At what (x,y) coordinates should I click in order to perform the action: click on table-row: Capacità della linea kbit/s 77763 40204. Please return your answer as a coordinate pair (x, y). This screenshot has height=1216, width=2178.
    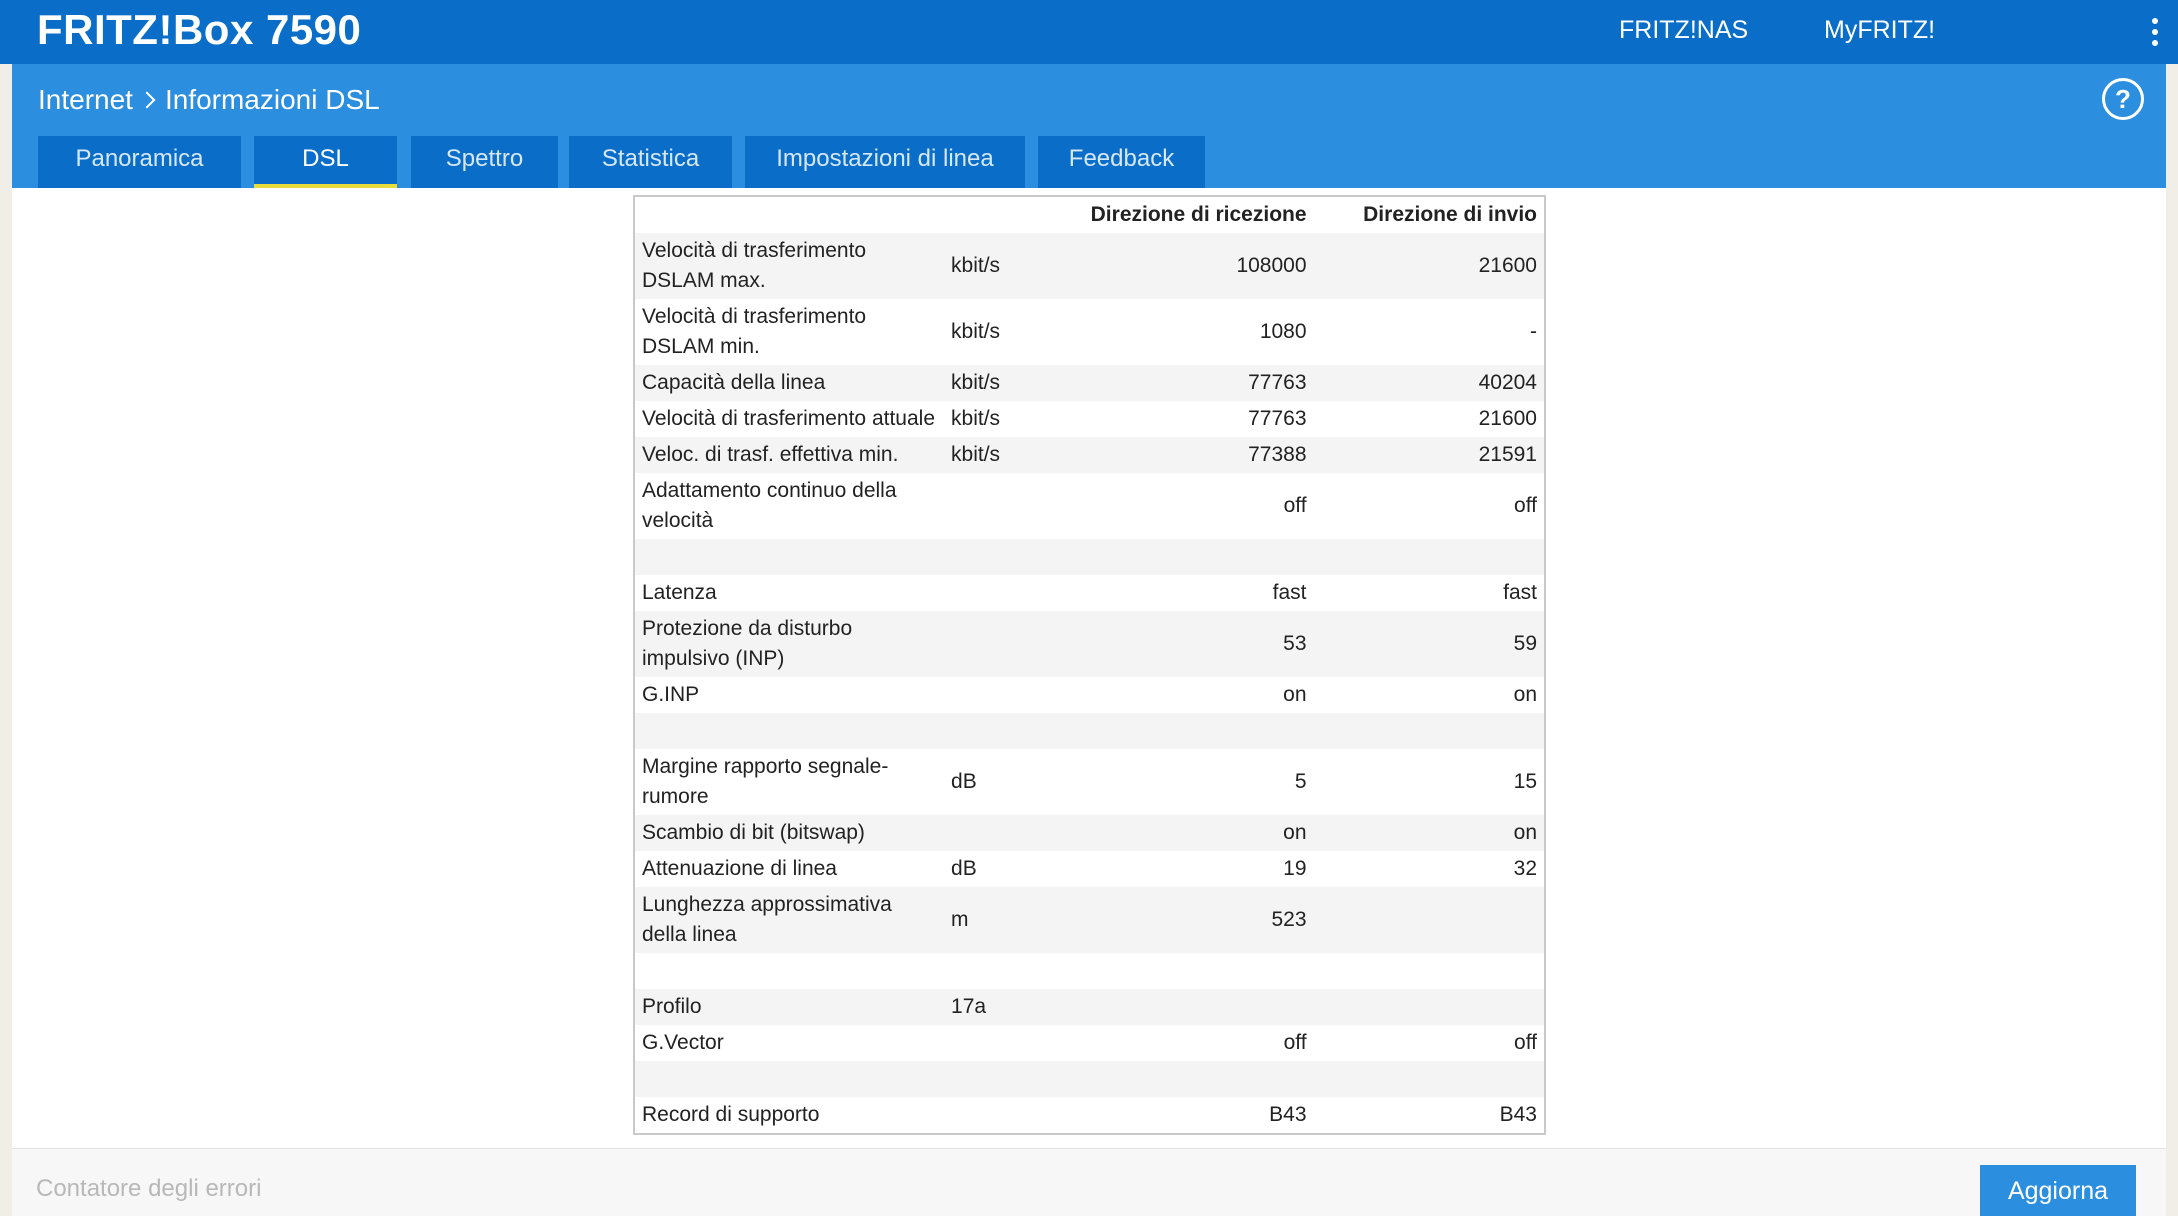
    Looking at the image, I should click on (1089, 383).